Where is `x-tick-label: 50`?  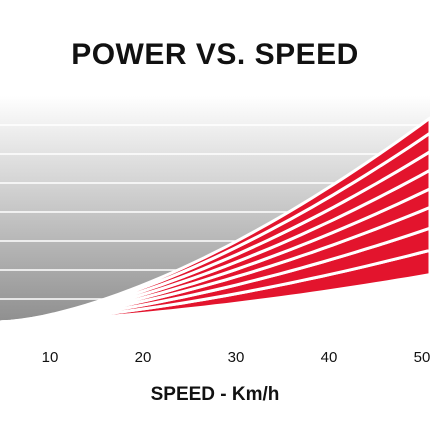
x-tick-label: 50 is located at coordinates (422, 357).